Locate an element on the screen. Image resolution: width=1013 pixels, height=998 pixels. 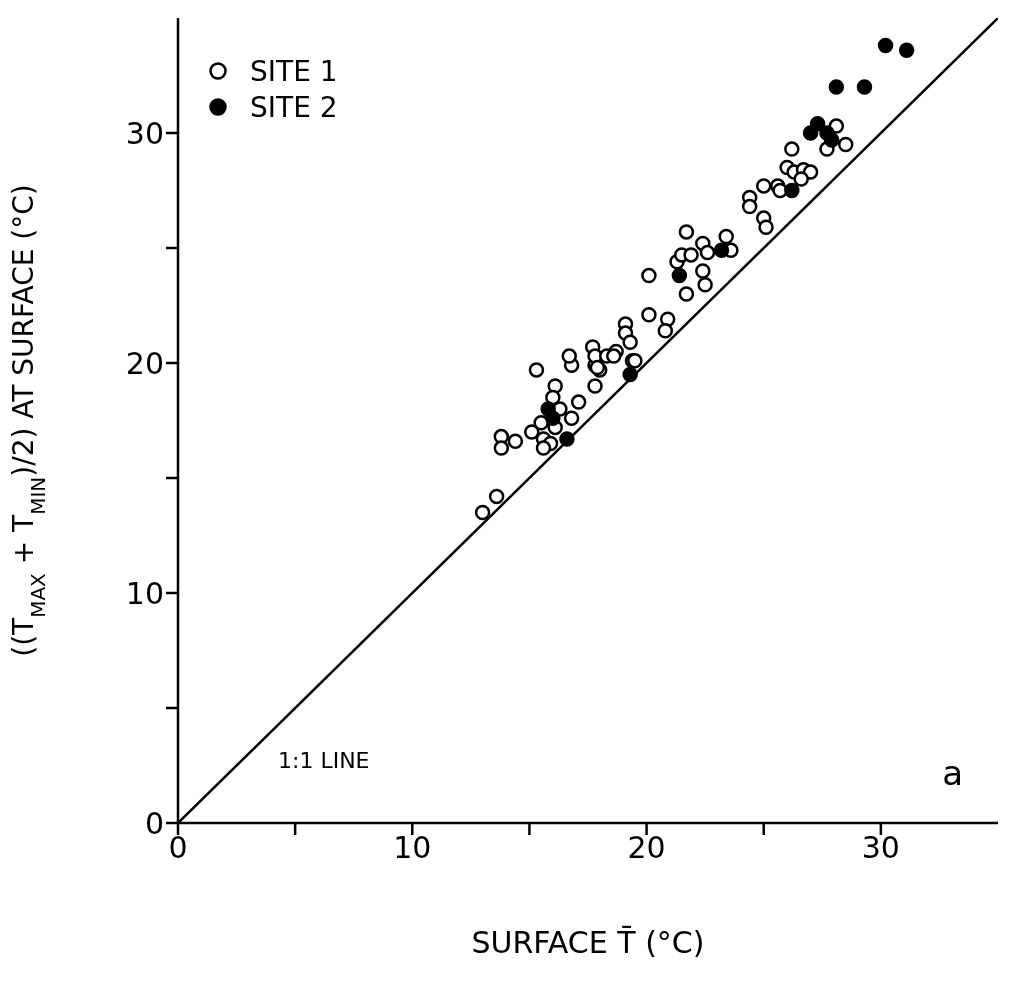
legend-label: SITE 2 is located at coordinates (294, 107).